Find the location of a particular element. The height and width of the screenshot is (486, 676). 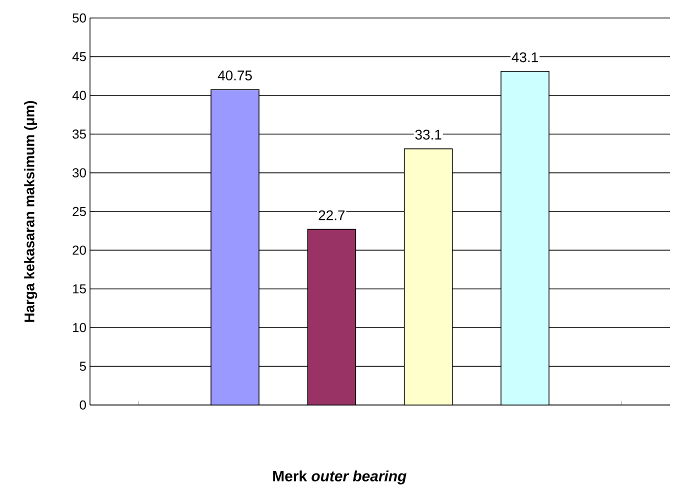

y-tick-label: 15 is located at coordinates (79, 289).